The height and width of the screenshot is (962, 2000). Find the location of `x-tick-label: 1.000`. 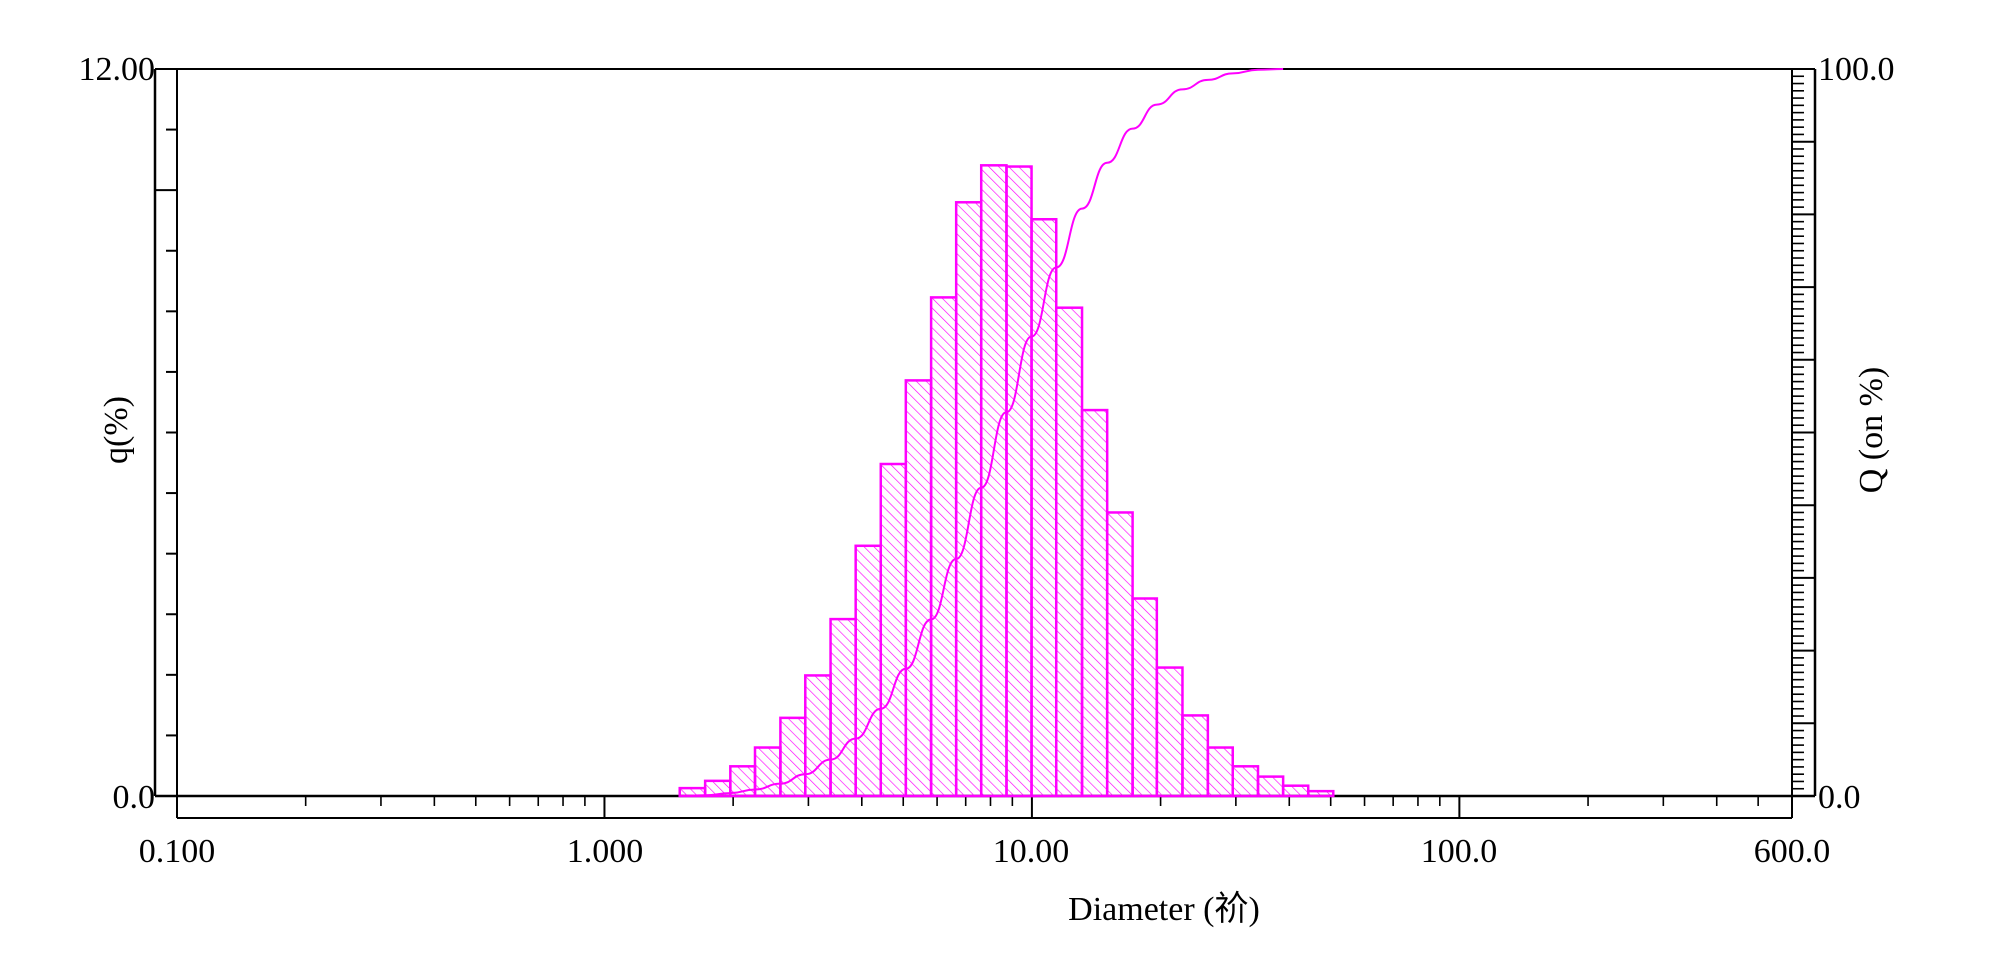

x-tick-label: 1.000 is located at coordinates (605, 851).